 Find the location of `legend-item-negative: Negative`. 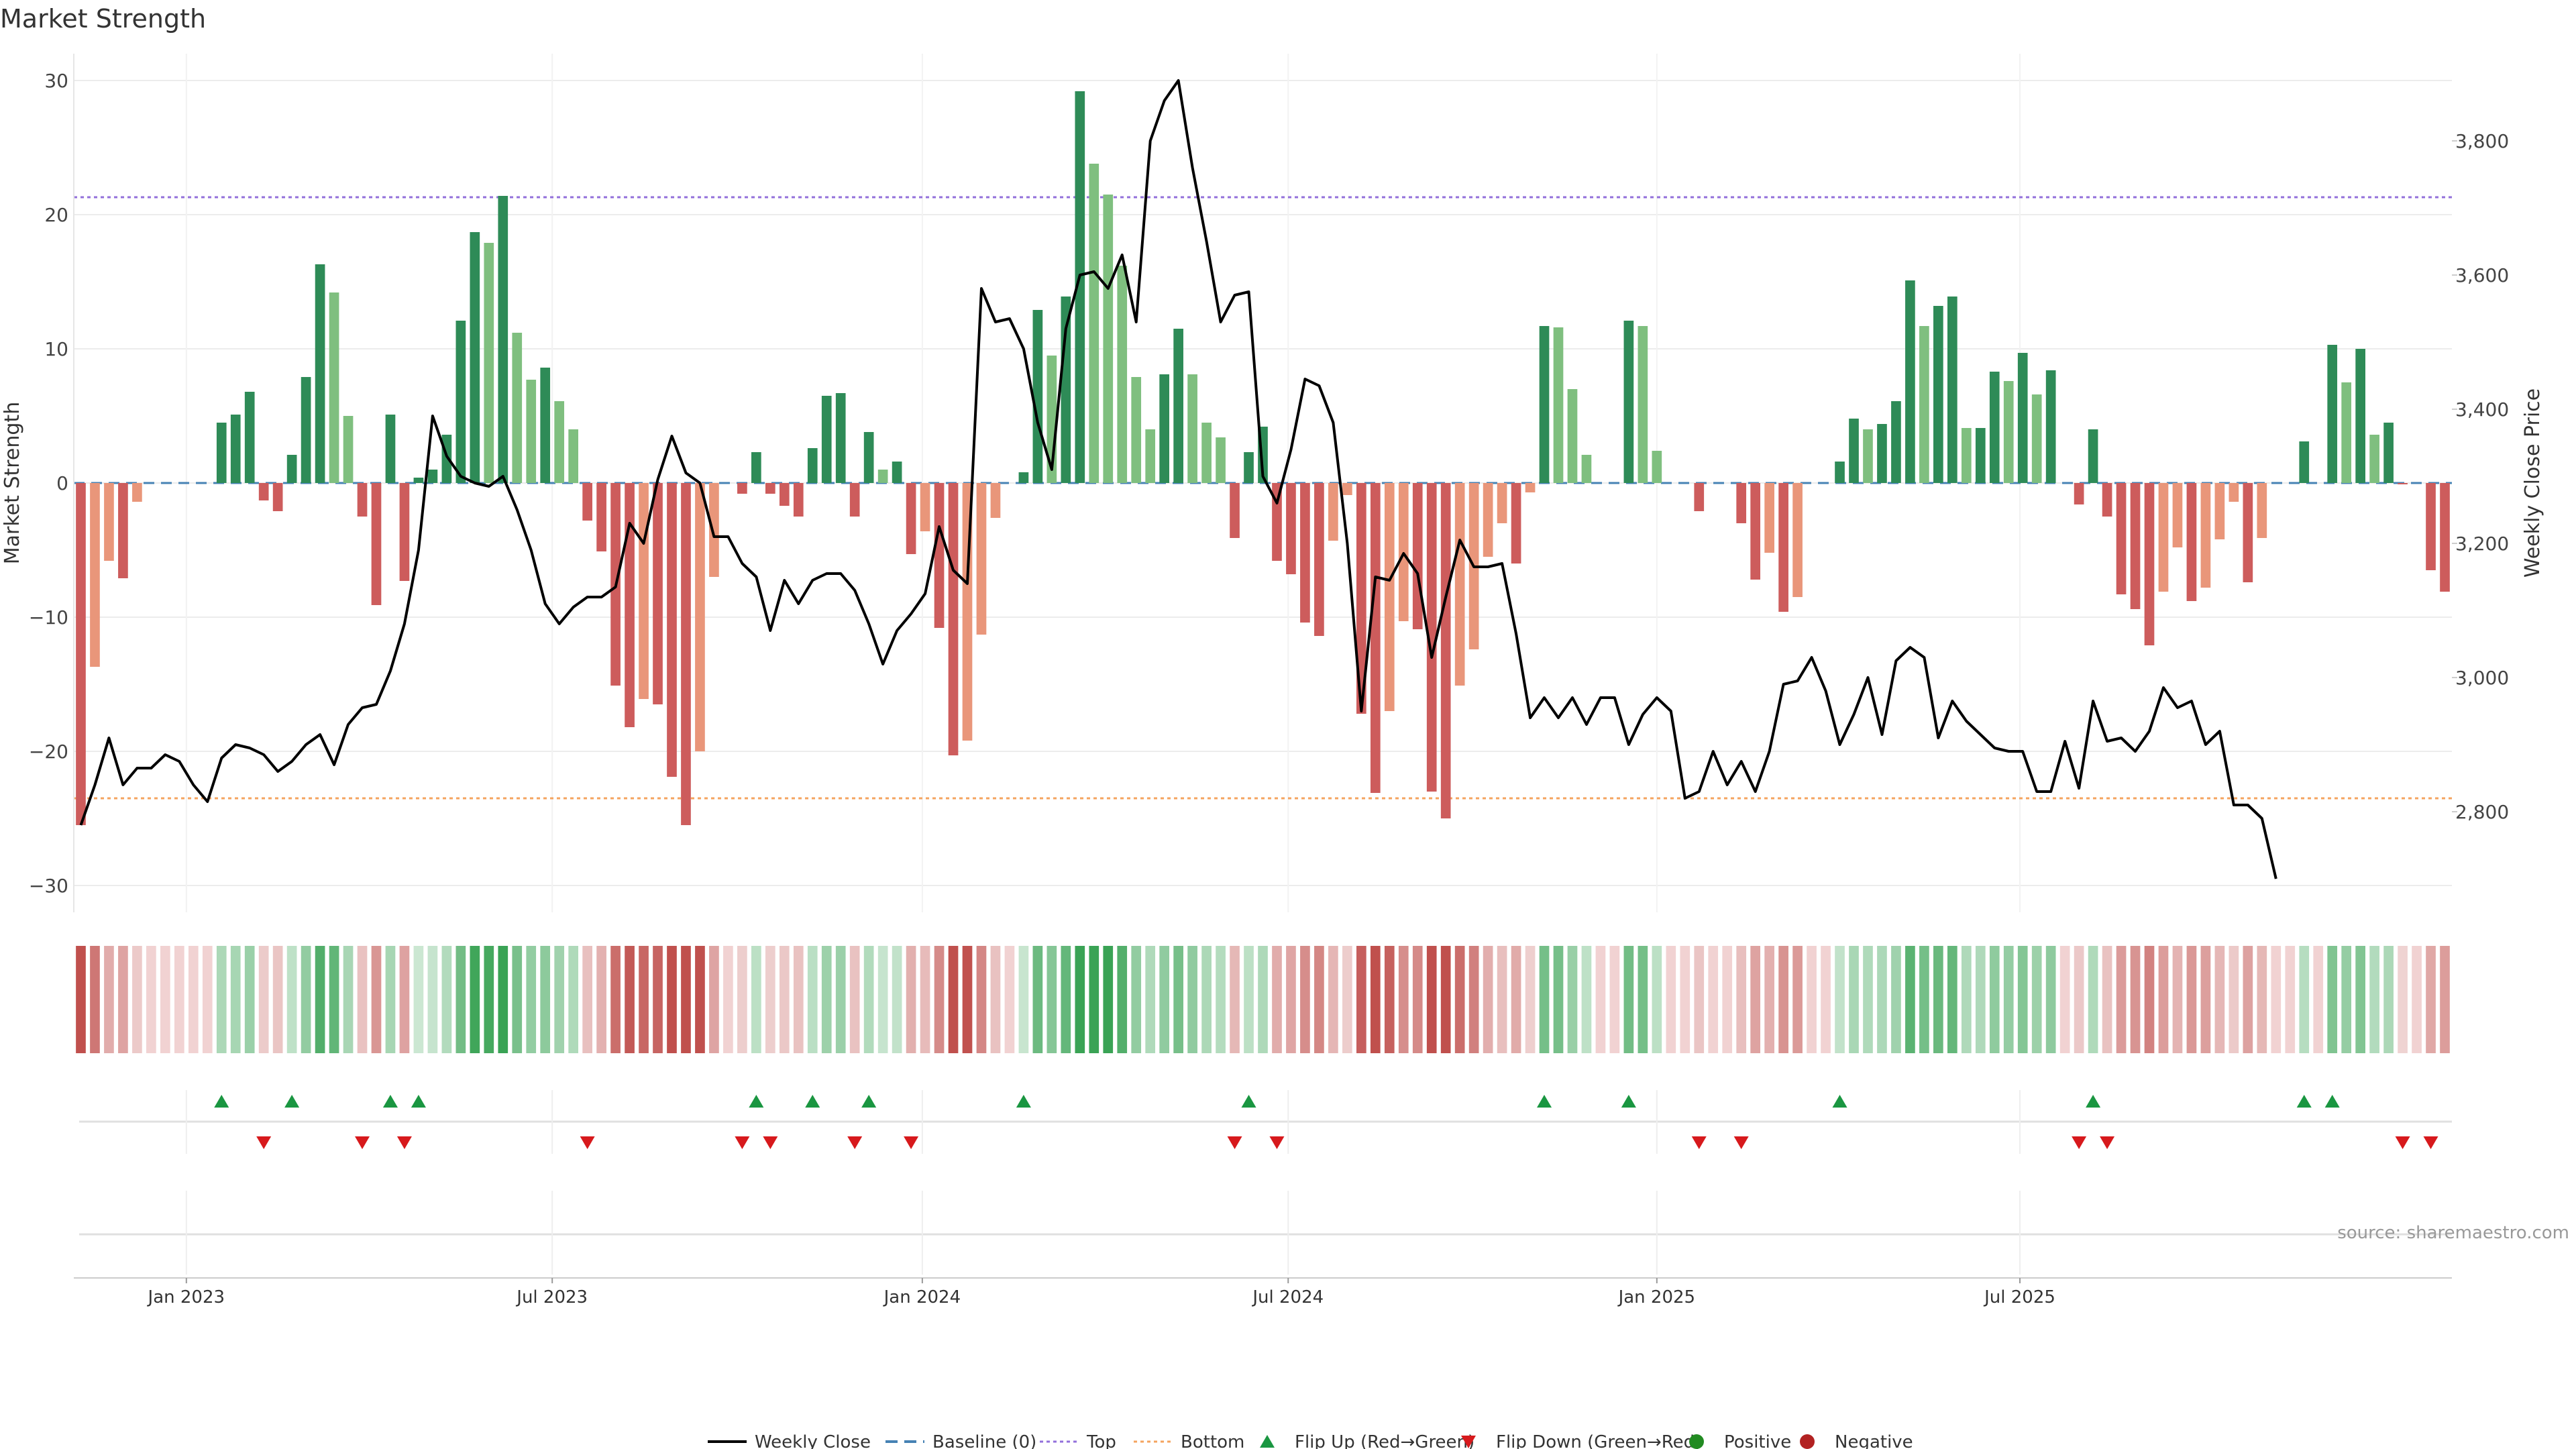

legend-item-negative: Negative is located at coordinates (1856, 1440).